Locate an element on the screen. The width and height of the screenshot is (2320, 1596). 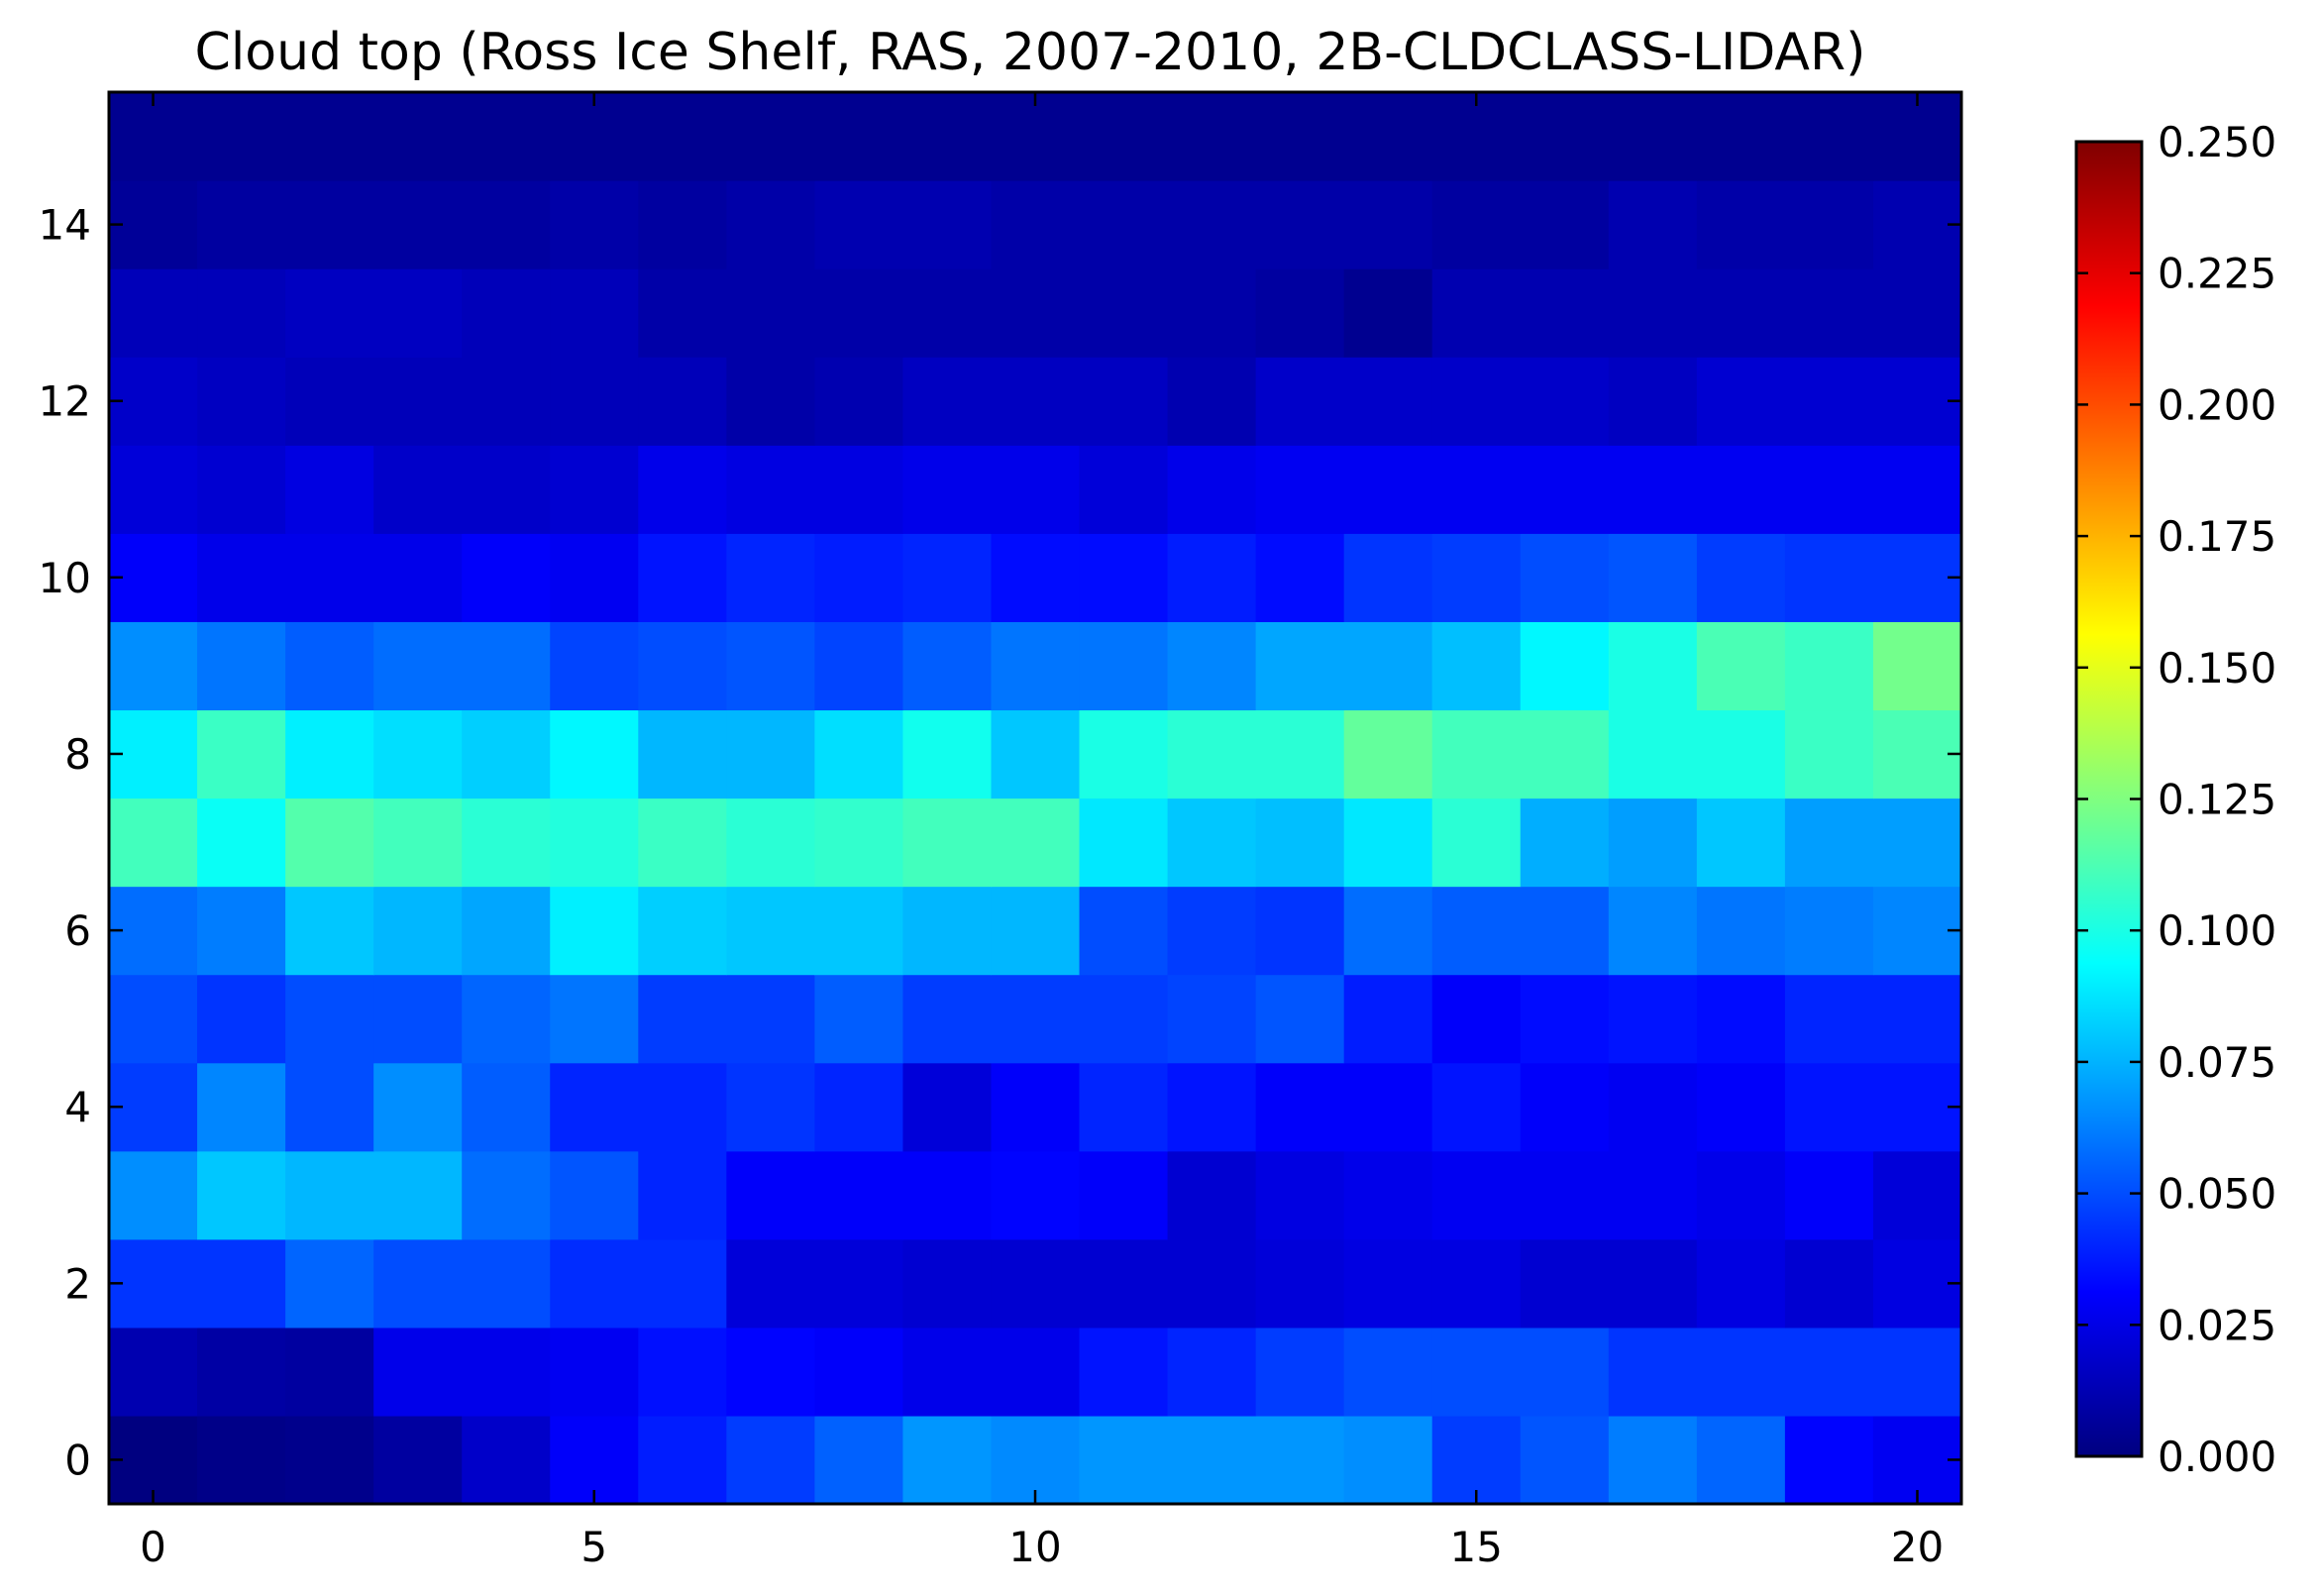
x-tick-label: 10 is located at coordinates (1034, 1547).